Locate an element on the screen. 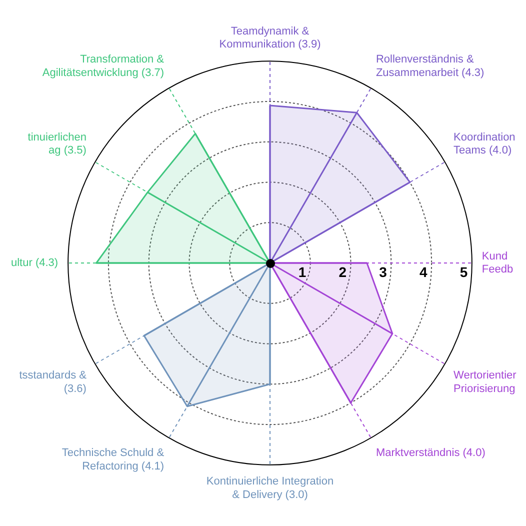 The width and height of the screenshot is (526, 526). spoke-label: Kontinuierliche Integration & Delivery (3.0) is located at coordinates (270, 488).